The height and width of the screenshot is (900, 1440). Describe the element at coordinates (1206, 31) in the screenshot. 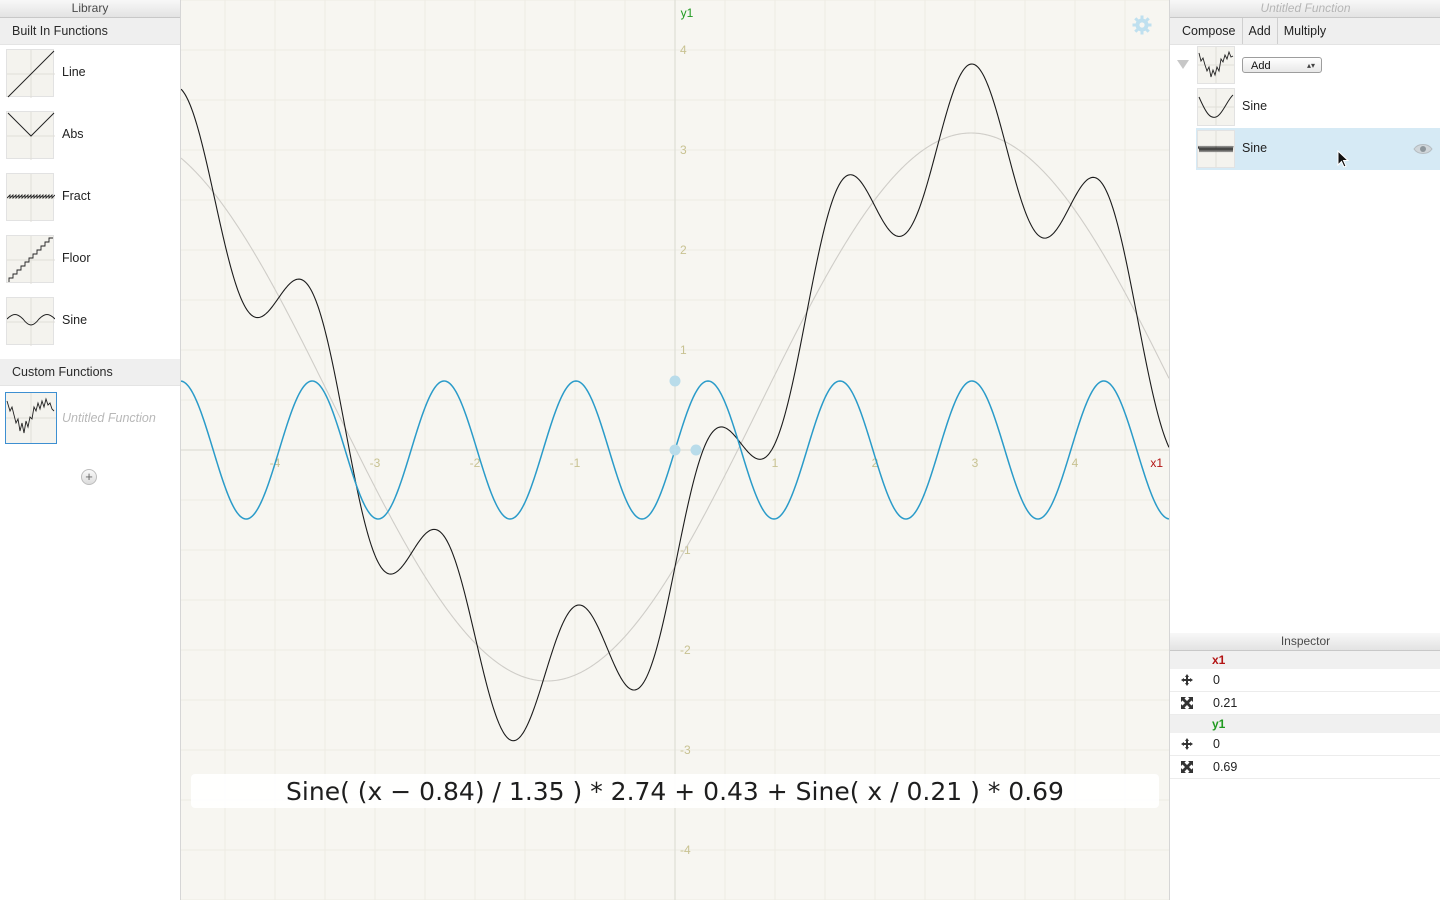

I see `compose-button: Compose` at that location.